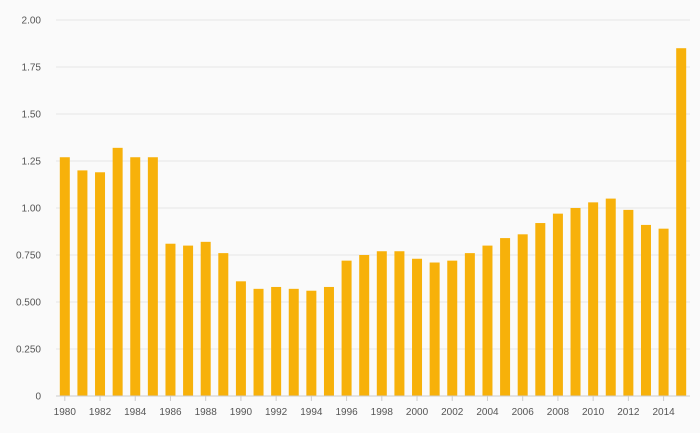  I want to click on bar-1993, so click(293, 342).